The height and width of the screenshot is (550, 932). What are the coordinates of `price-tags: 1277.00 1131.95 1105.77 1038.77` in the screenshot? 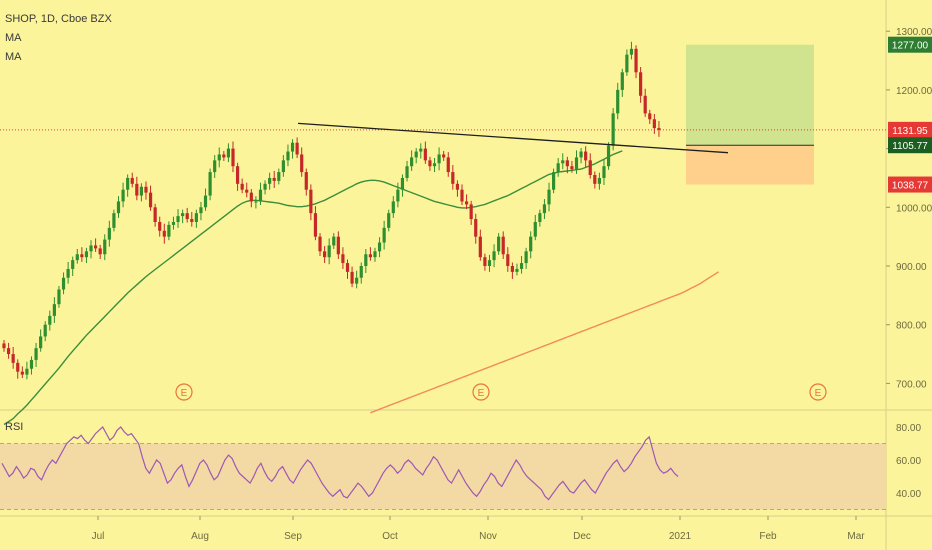 It's located at (910, 114).